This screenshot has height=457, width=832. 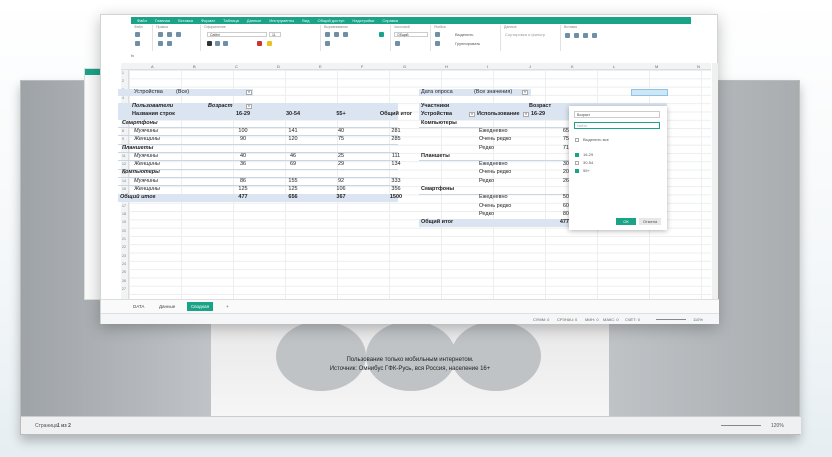 I want to click on cut-icon, so click(x=160, y=34).